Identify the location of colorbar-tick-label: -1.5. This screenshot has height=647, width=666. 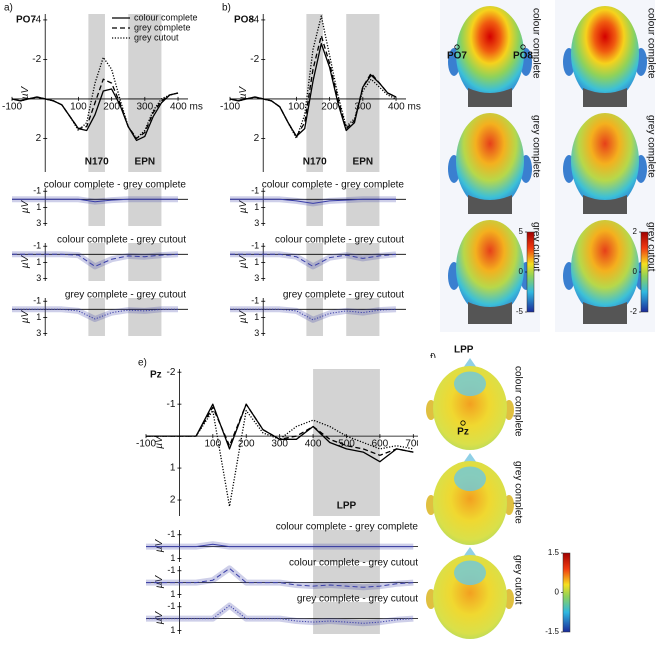
(552, 631).